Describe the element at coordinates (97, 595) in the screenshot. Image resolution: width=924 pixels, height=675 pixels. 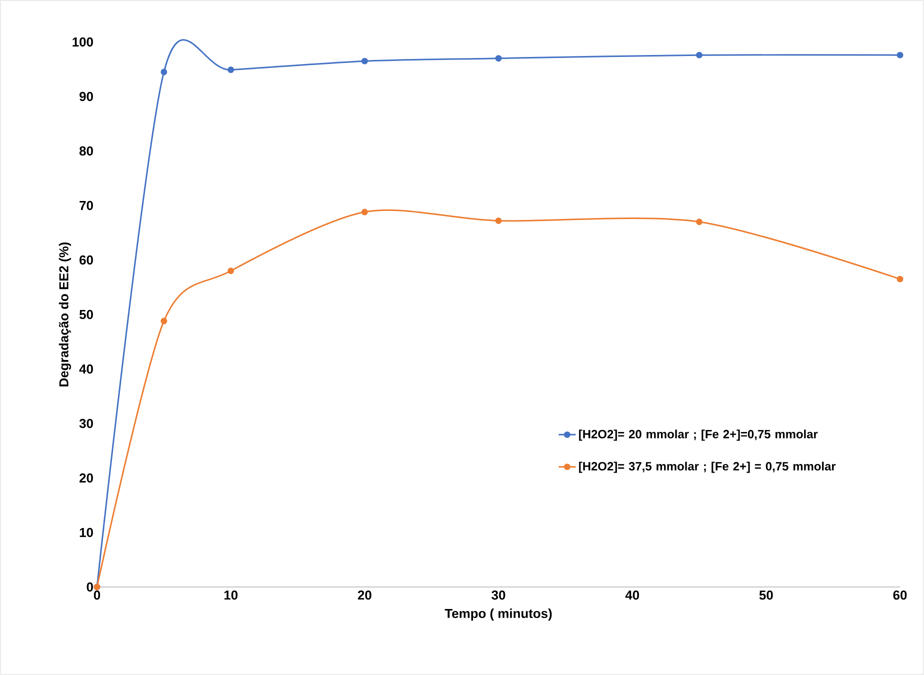
I see `x-tick-label: 0` at that location.